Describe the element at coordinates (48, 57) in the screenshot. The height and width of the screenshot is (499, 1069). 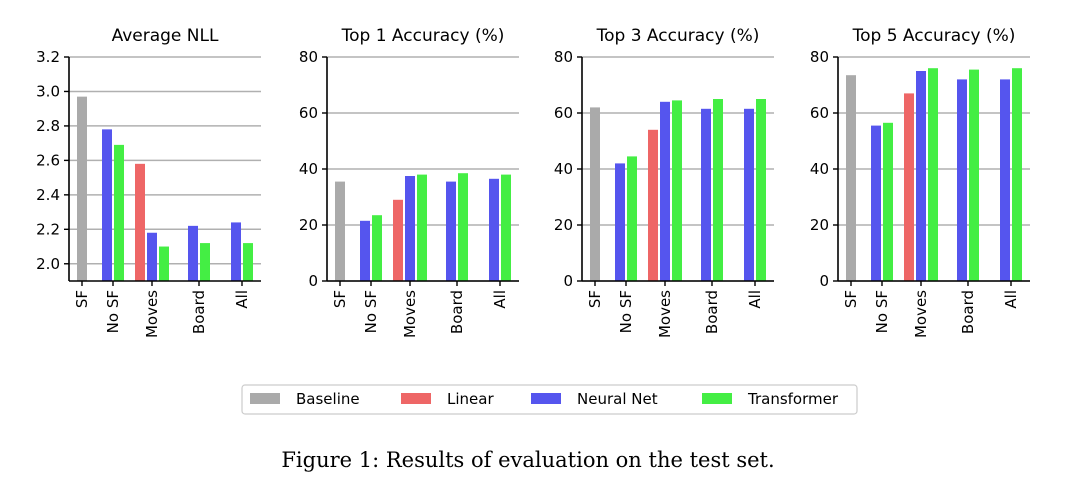
I see `y-tick-label: 3.2` at that location.